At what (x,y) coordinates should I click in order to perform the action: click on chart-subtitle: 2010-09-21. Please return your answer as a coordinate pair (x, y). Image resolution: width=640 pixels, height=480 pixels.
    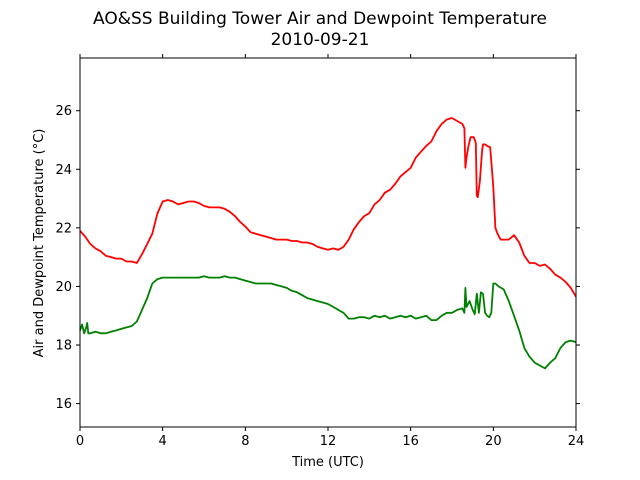
    Looking at the image, I should click on (320, 40).